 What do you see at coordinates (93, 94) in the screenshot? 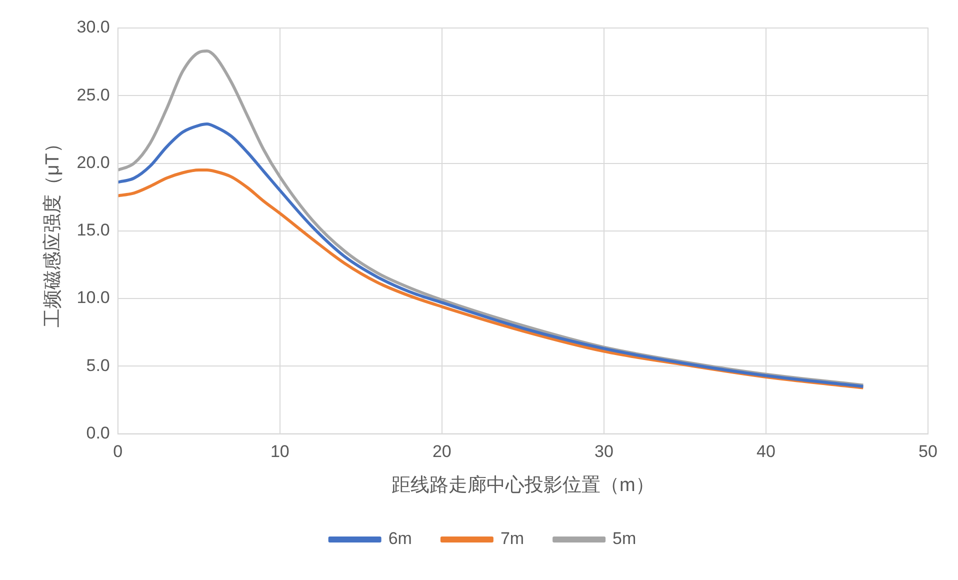
I see `y-tick-label: 25.0` at bounding box center [93, 94].